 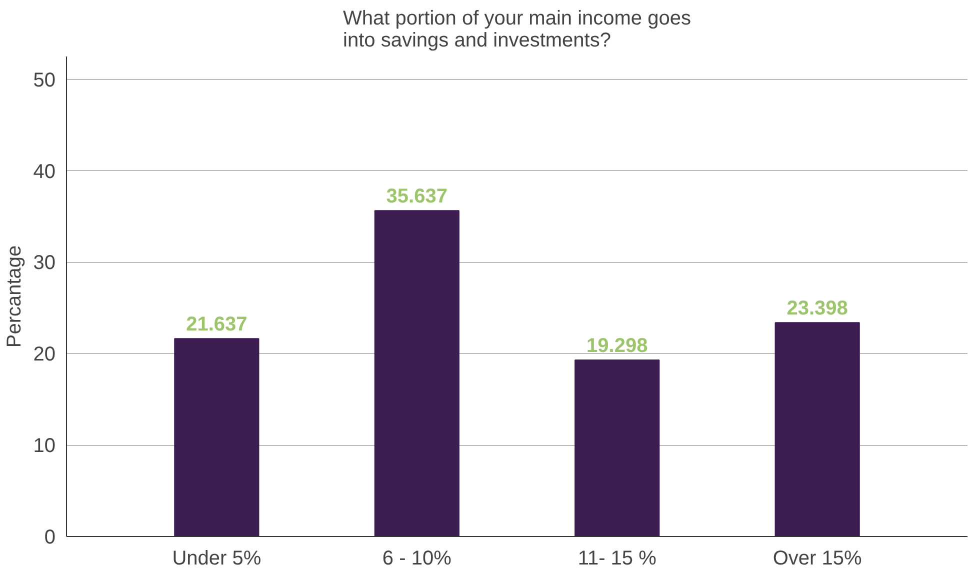 What do you see at coordinates (217, 325) in the screenshot?
I see `data-label: 21.637` at bounding box center [217, 325].